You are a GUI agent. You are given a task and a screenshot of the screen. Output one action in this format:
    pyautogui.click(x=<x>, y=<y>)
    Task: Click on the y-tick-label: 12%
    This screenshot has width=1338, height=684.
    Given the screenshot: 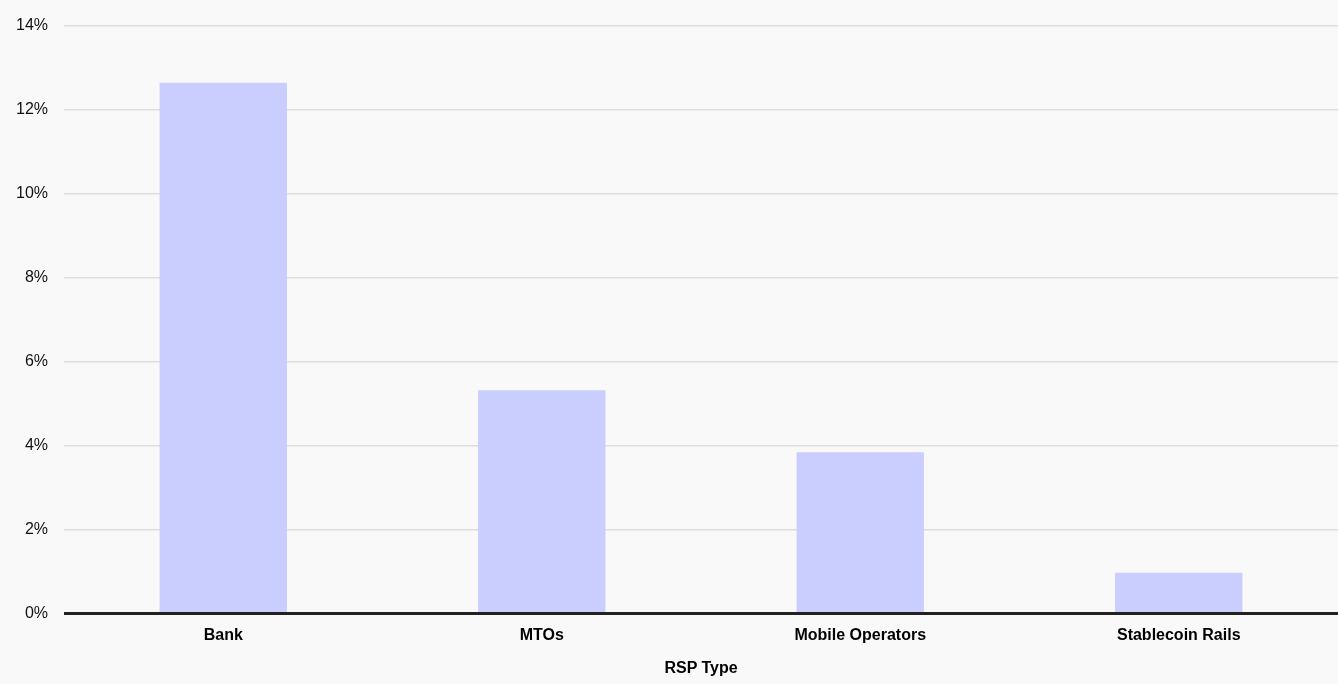 What is the action you would take?
    pyautogui.click(x=32, y=109)
    